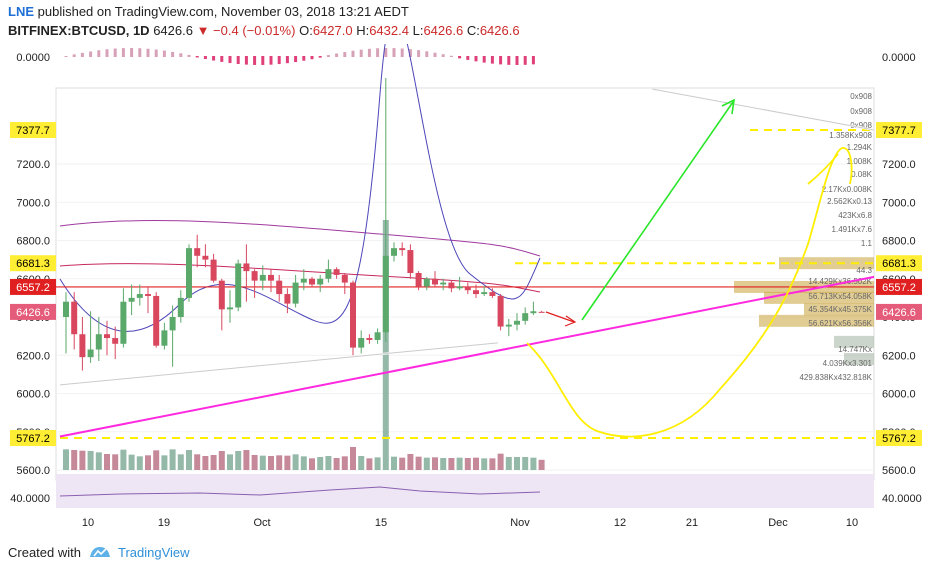 This screenshot has width=934, height=570. Describe the element at coordinates (860, 161) in the screenshot. I see `volume-profile-label: 1.008K` at that location.